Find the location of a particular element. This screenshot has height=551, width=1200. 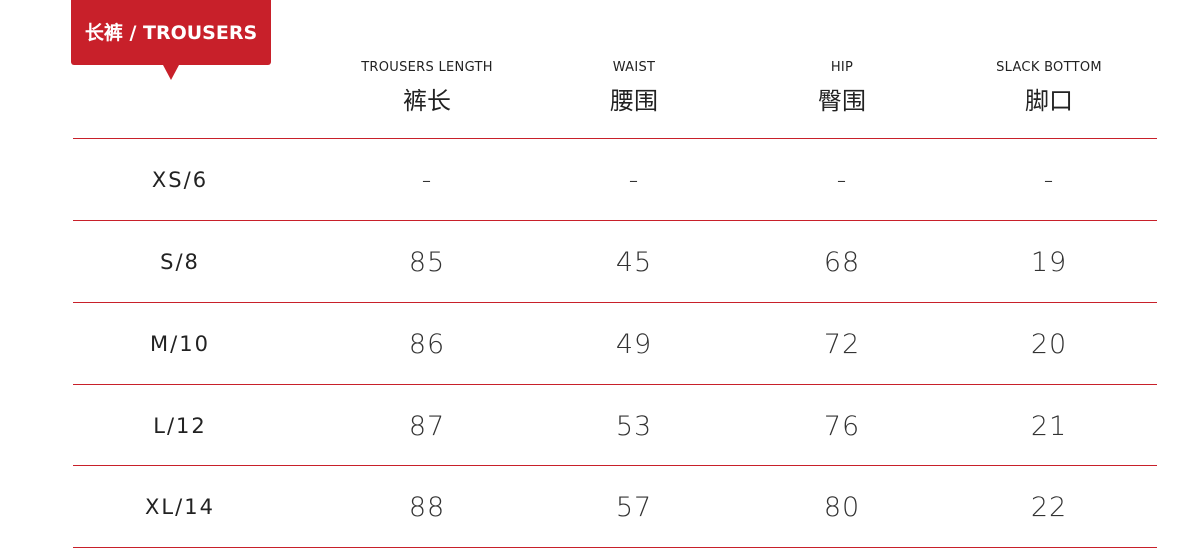

column-header: SLACK BOTTOM 脚口 is located at coordinates (1049, 88).